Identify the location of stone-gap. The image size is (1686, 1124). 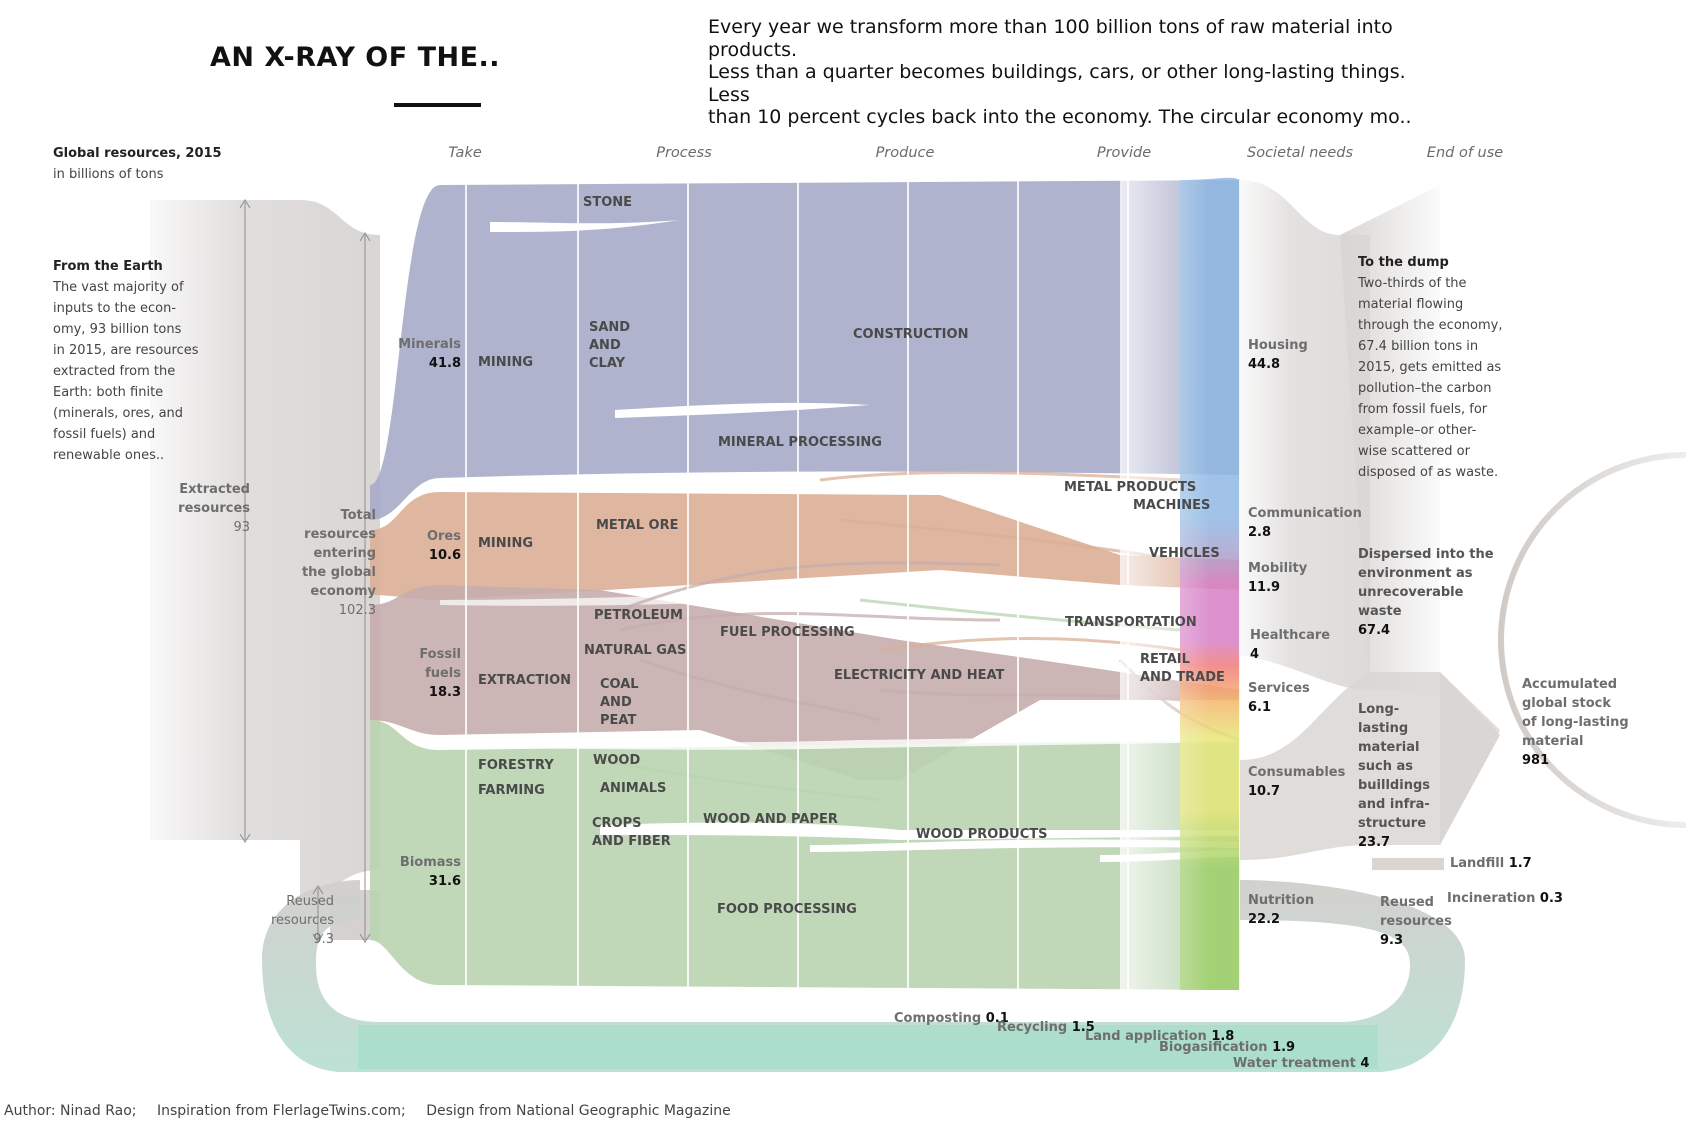
(585, 226).